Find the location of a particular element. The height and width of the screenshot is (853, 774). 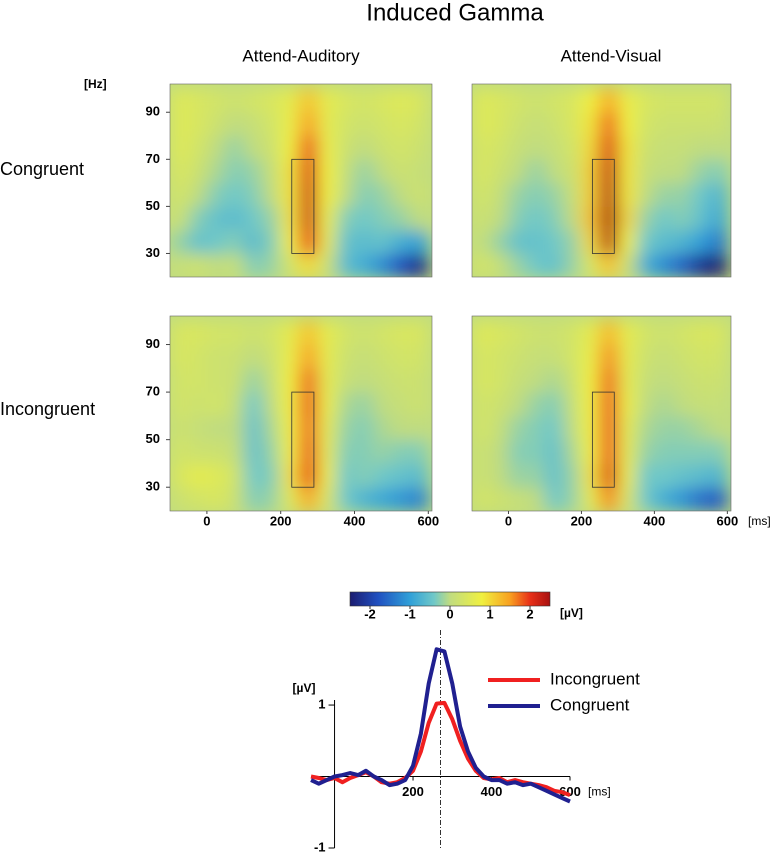

column-title: Attend-Auditory is located at coordinates (301, 55).